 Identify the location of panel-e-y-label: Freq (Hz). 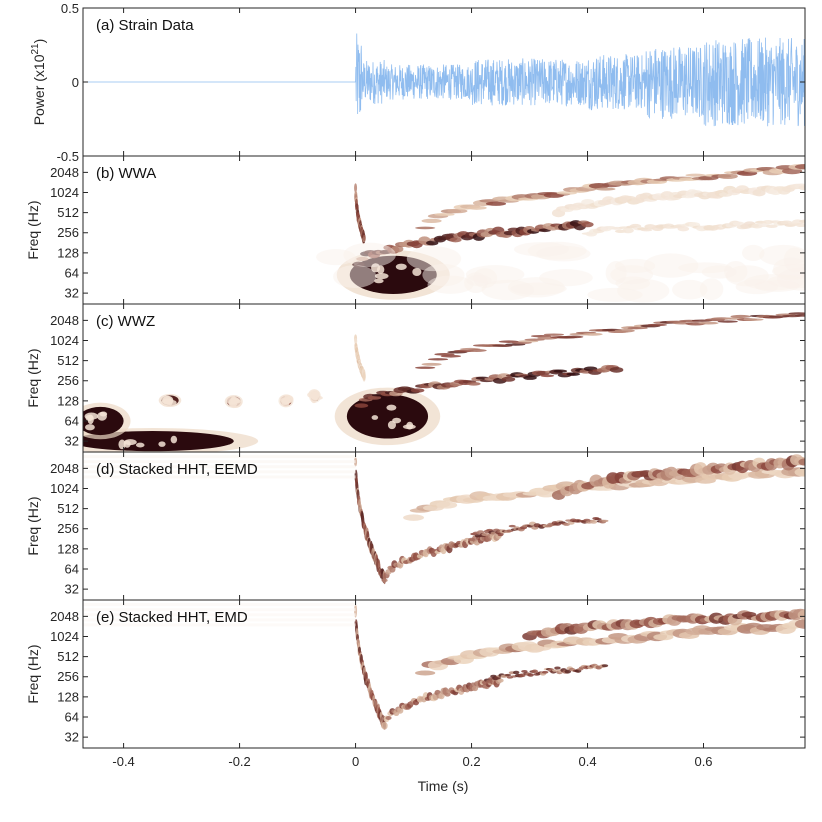
(33, 673).